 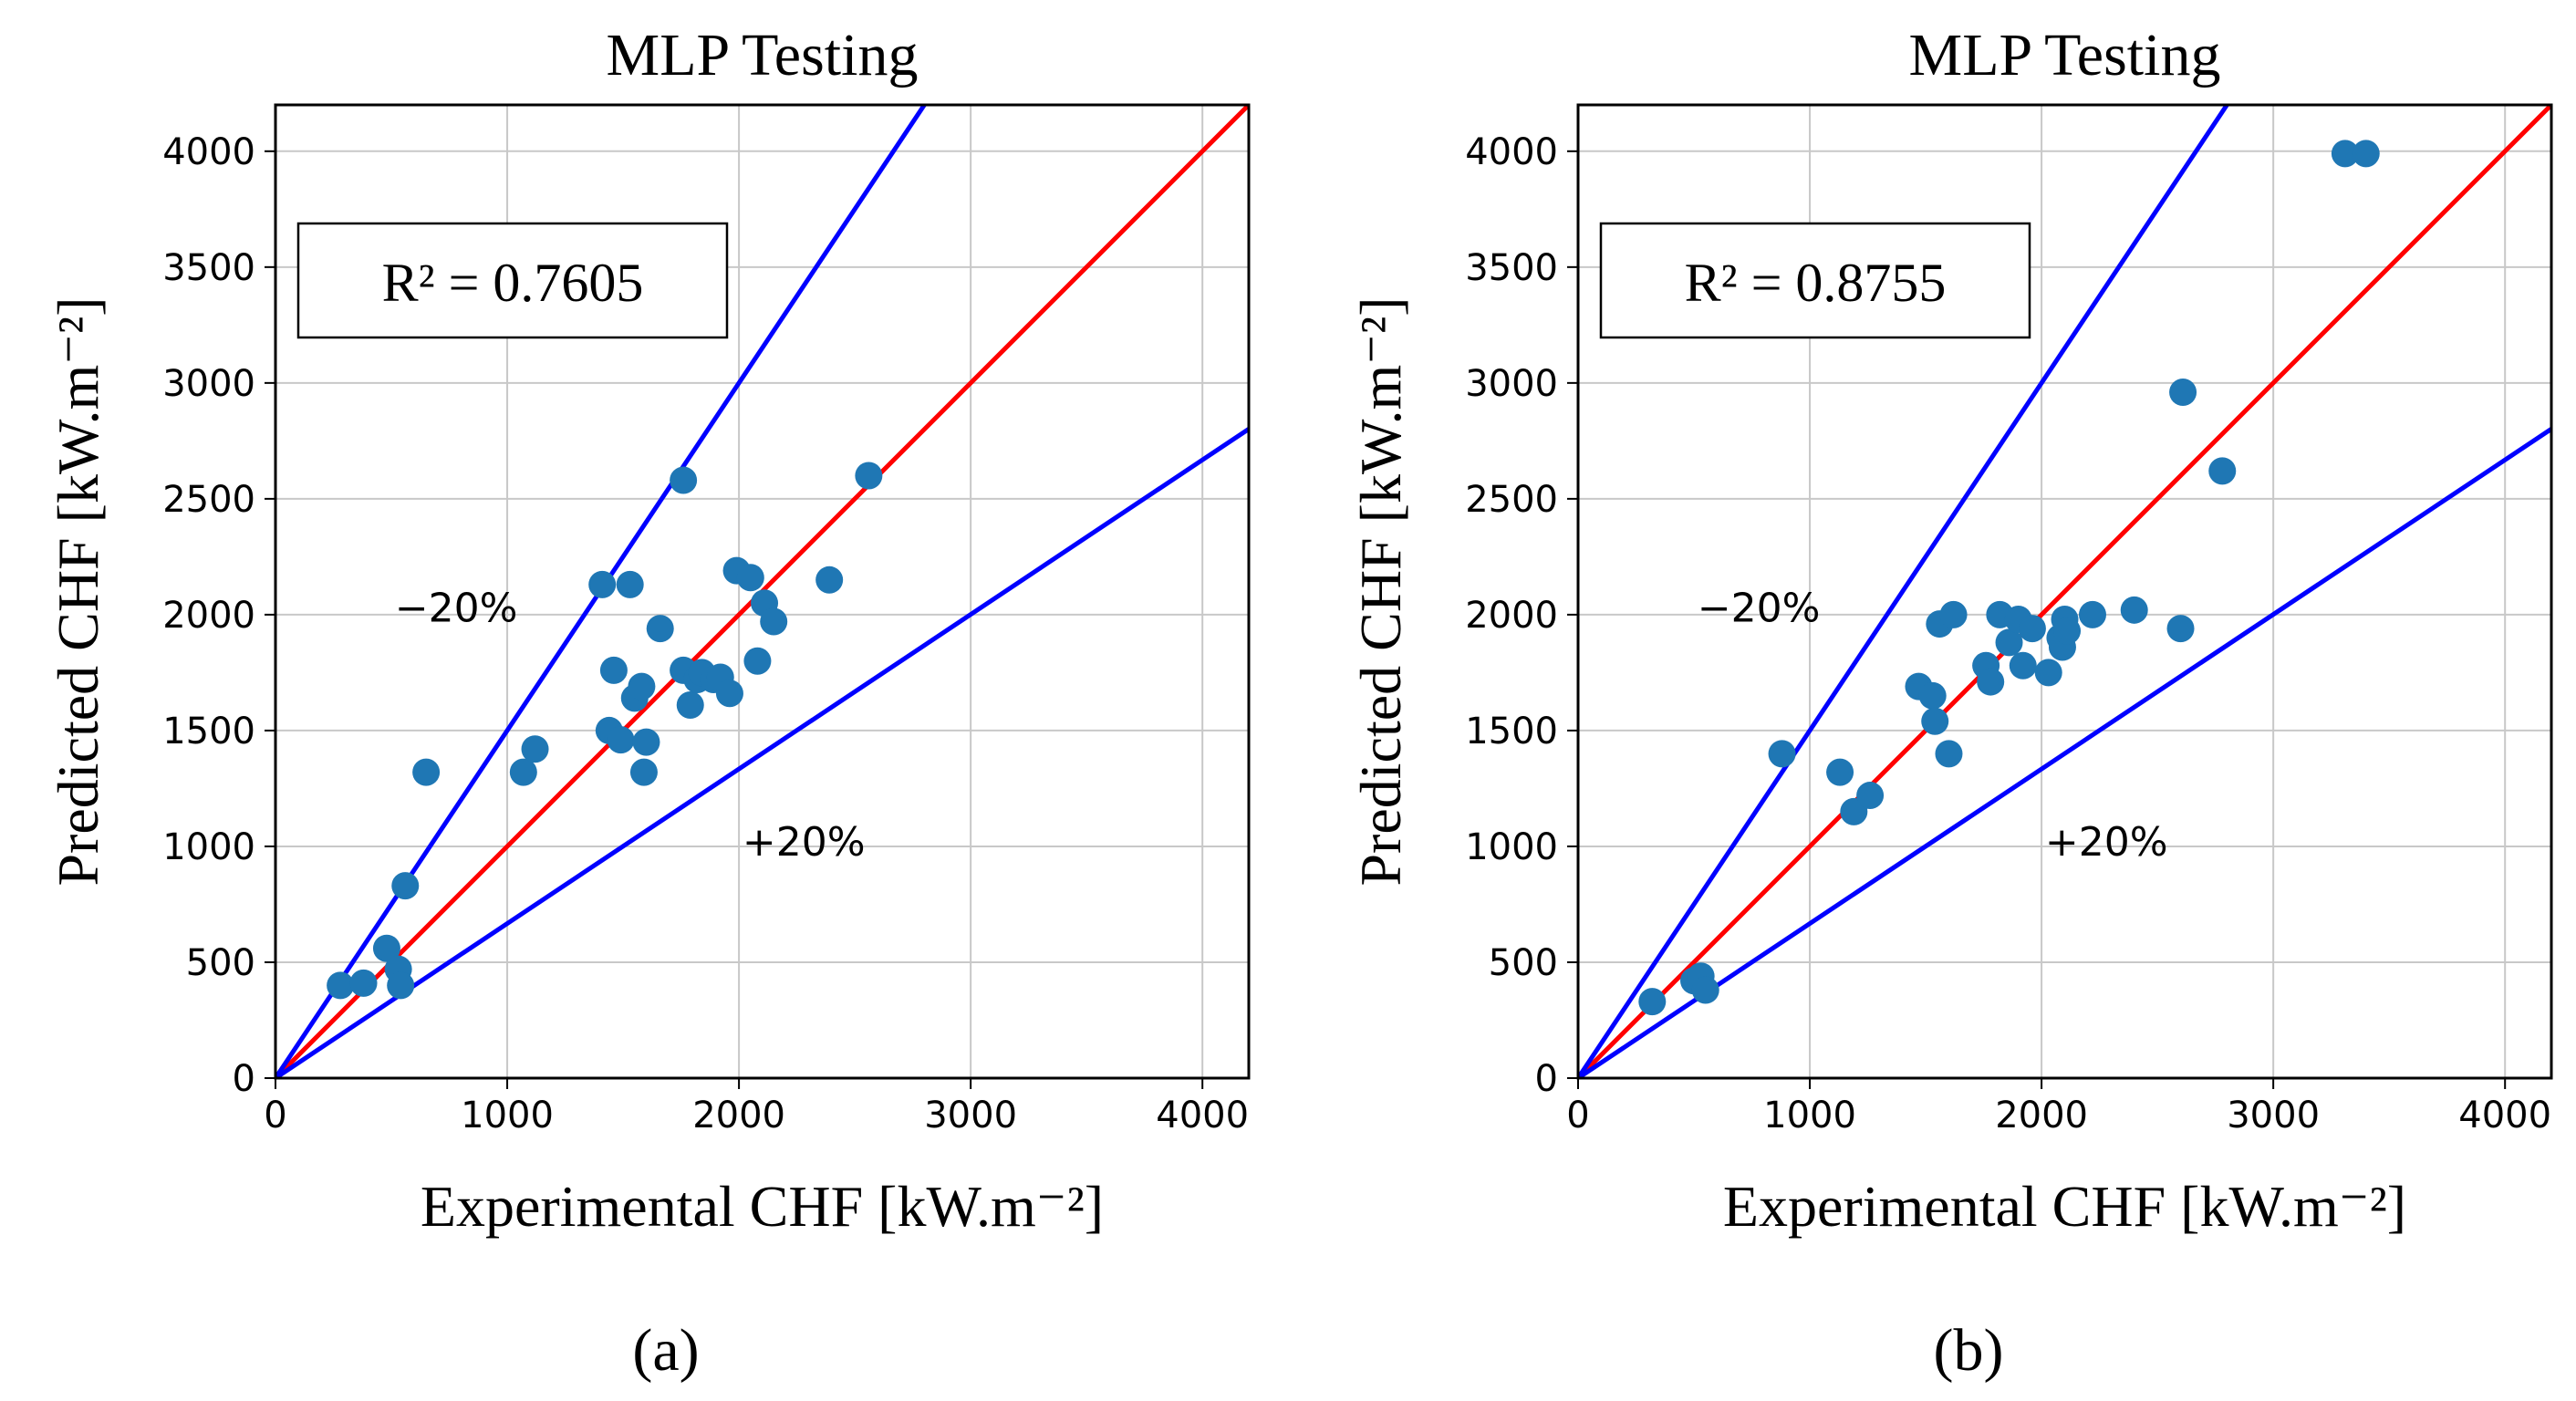 What do you see at coordinates (1816, 283) in the screenshot?
I see `r2-label: R² = 0.8755` at bounding box center [1816, 283].